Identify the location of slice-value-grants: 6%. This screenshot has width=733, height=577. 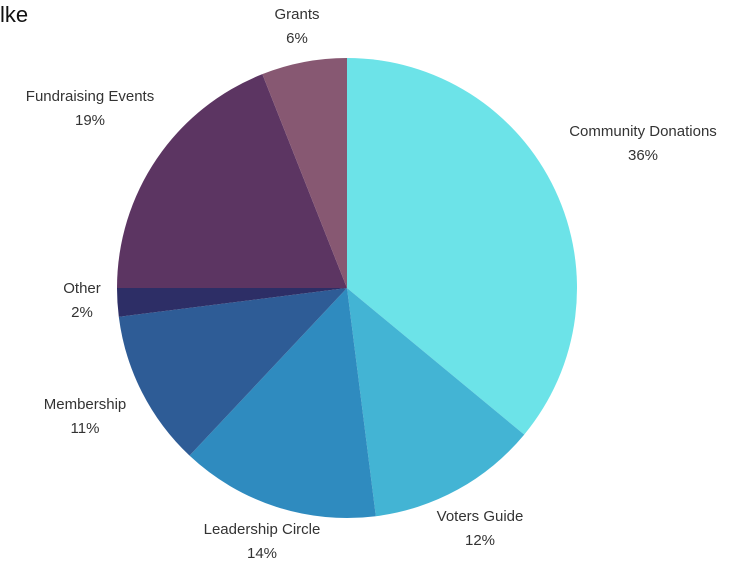
(297, 38).